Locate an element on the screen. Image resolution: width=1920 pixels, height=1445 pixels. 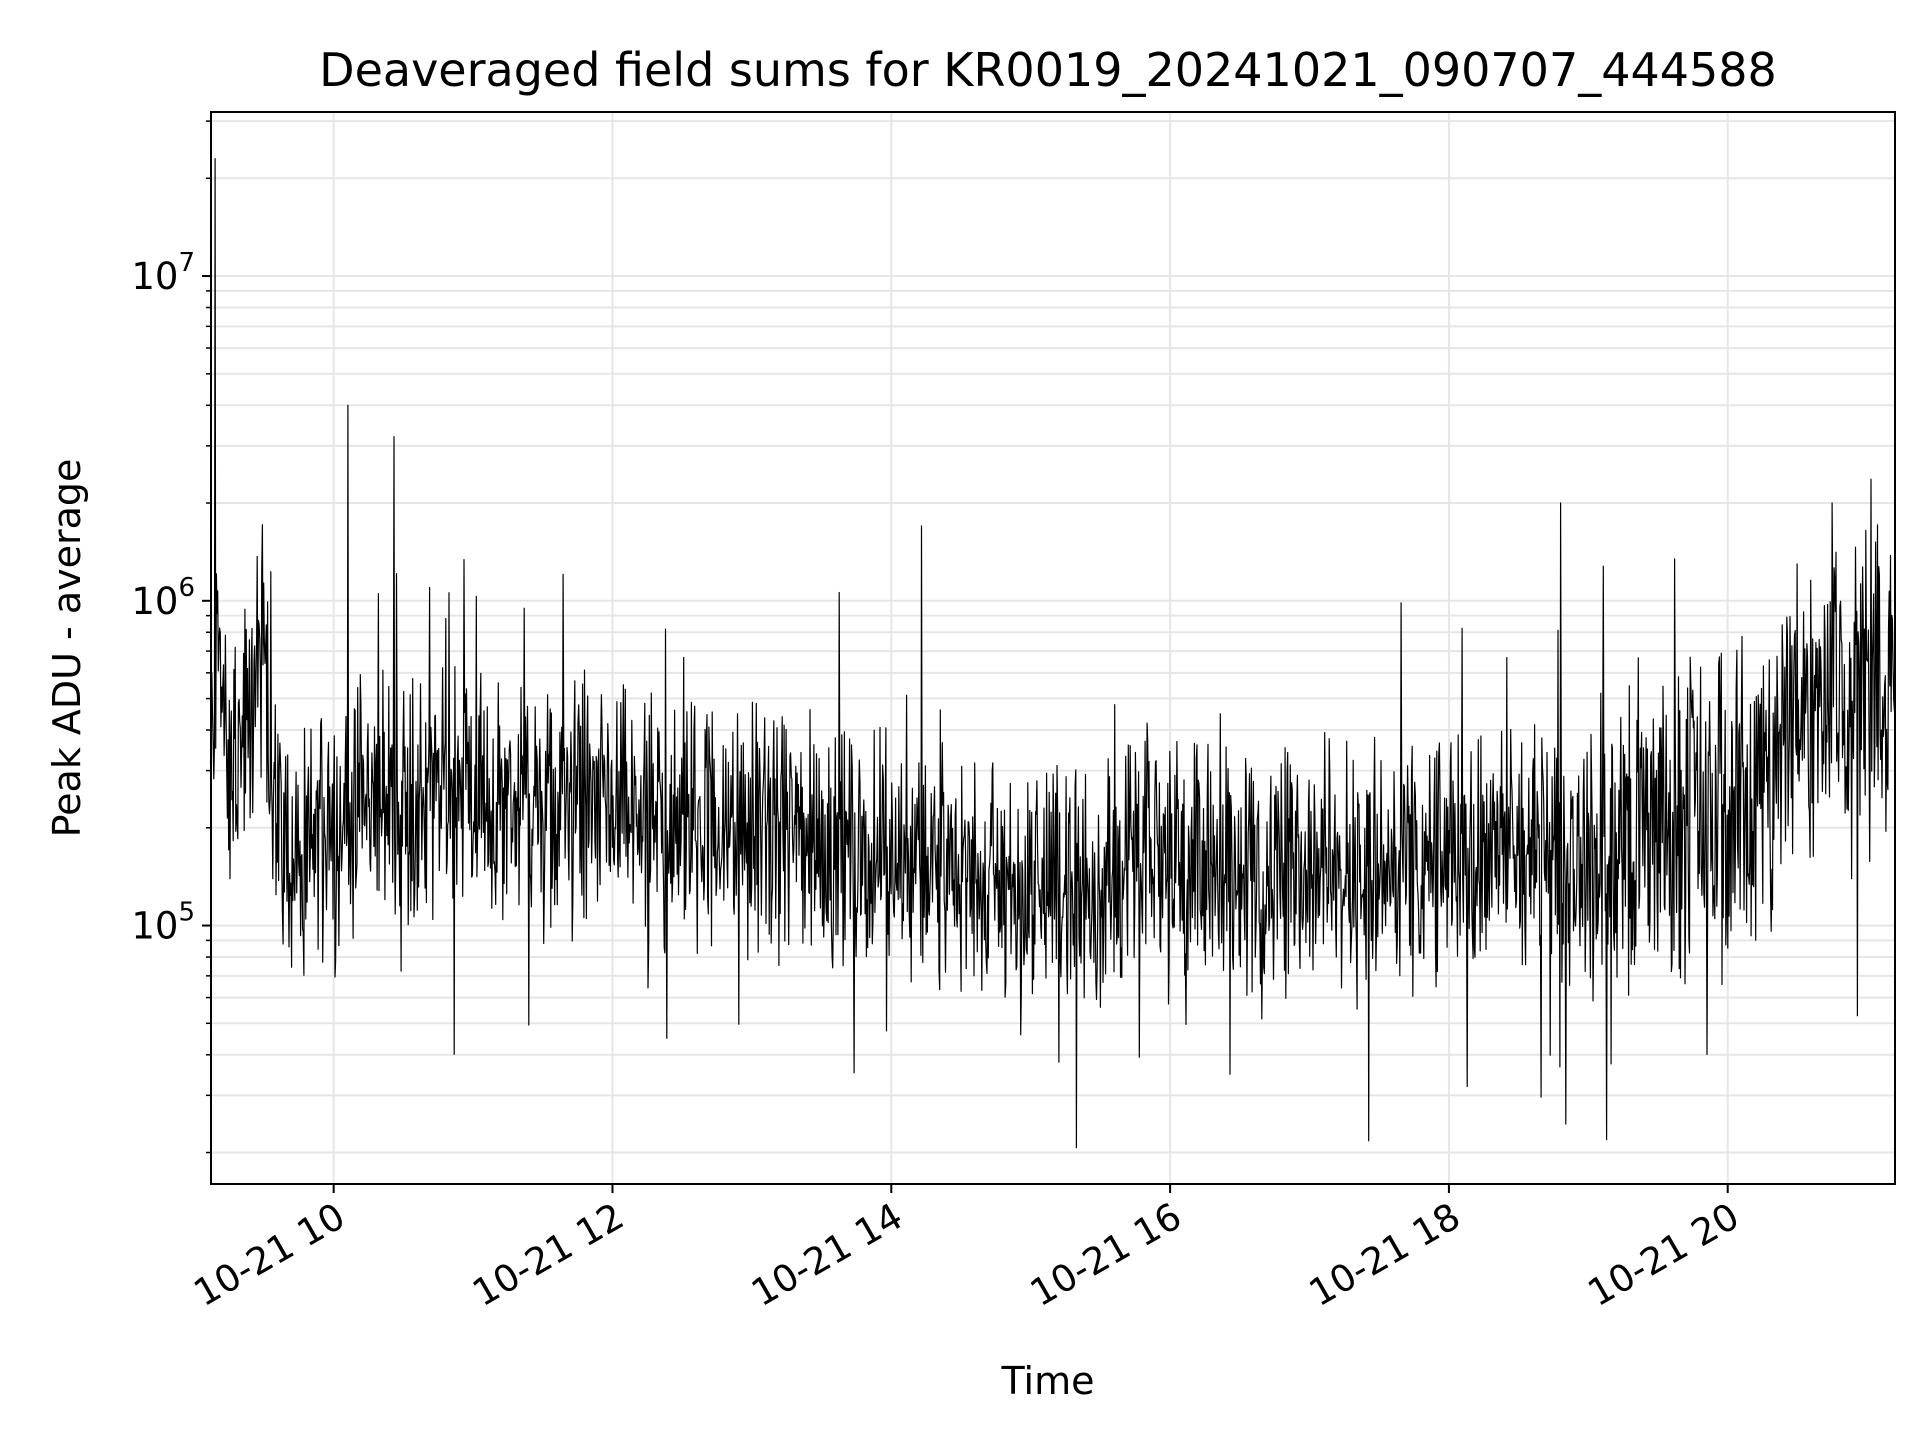
y-tick-label: 10⁶ is located at coordinates (163, 598).